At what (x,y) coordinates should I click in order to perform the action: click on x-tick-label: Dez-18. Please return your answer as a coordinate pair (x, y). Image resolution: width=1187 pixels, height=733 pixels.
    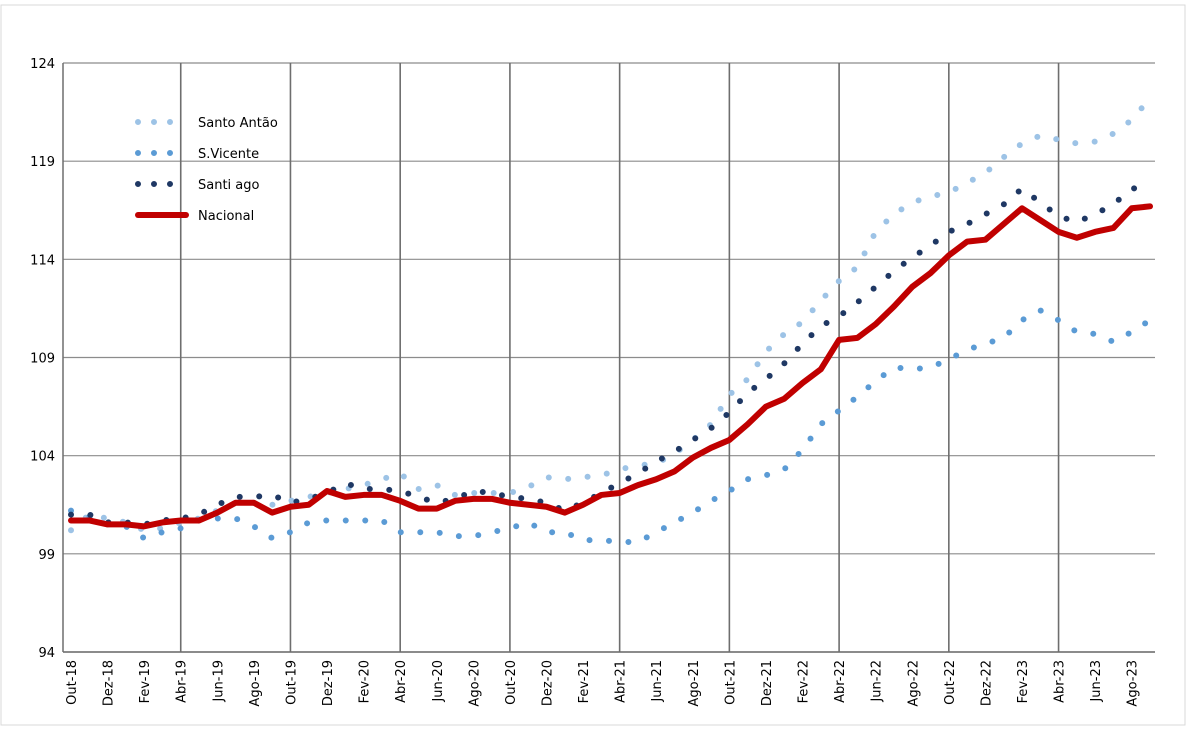
    Looking at the image, I should click on (109, 683).